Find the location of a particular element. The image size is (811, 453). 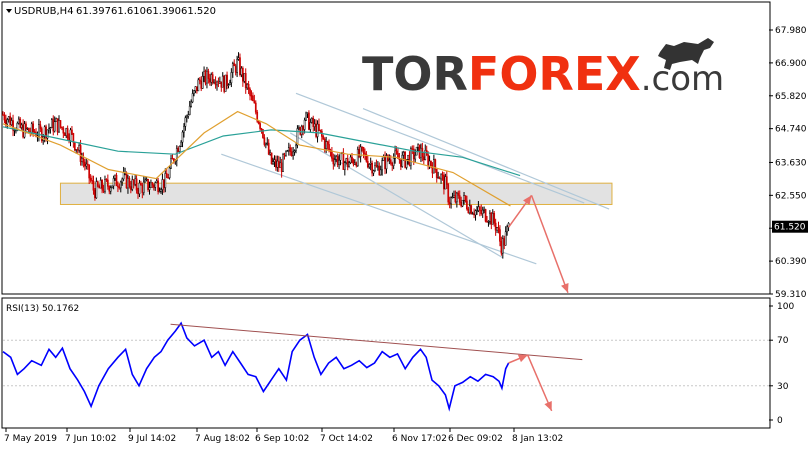

logo-tor: TOR is located at coordinates (415, 74).